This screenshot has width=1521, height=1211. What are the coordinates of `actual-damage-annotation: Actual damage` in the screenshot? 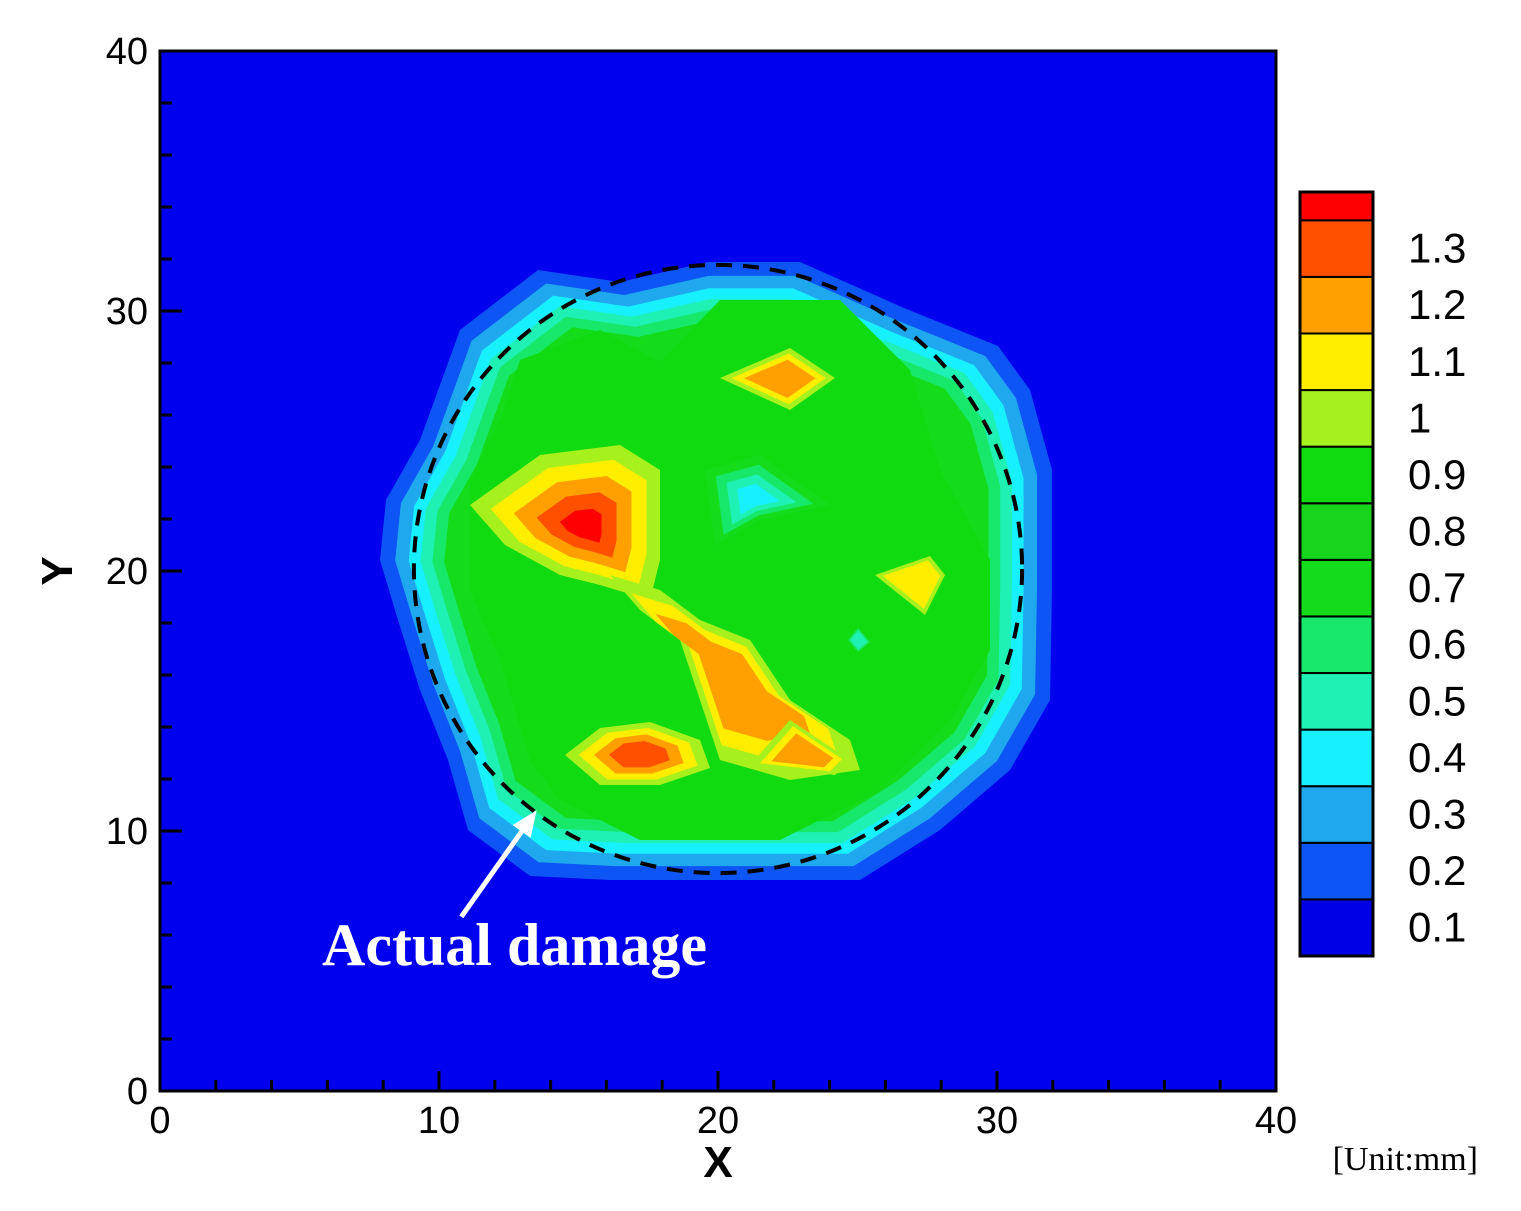 It's located at (514, 894).